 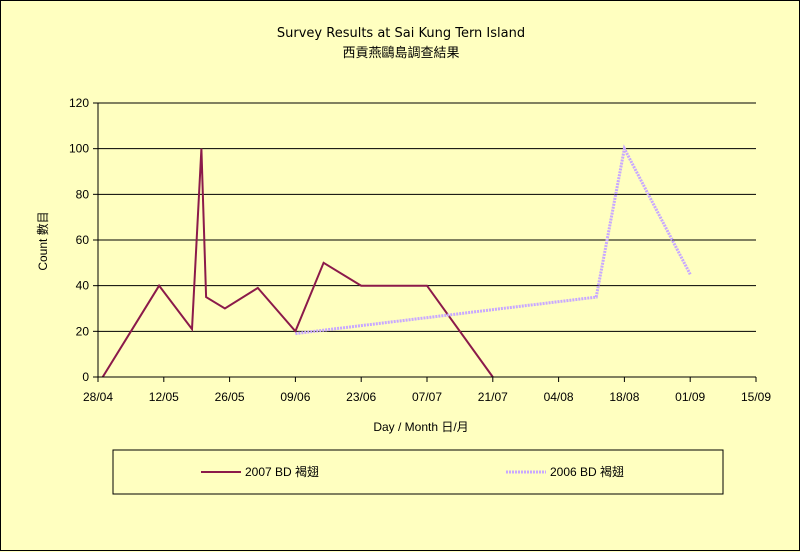 What do you see at coordinates (98, 397) in the screenshot?
I see `x-tick-label: 28/04` at bounding box center [98, 397].